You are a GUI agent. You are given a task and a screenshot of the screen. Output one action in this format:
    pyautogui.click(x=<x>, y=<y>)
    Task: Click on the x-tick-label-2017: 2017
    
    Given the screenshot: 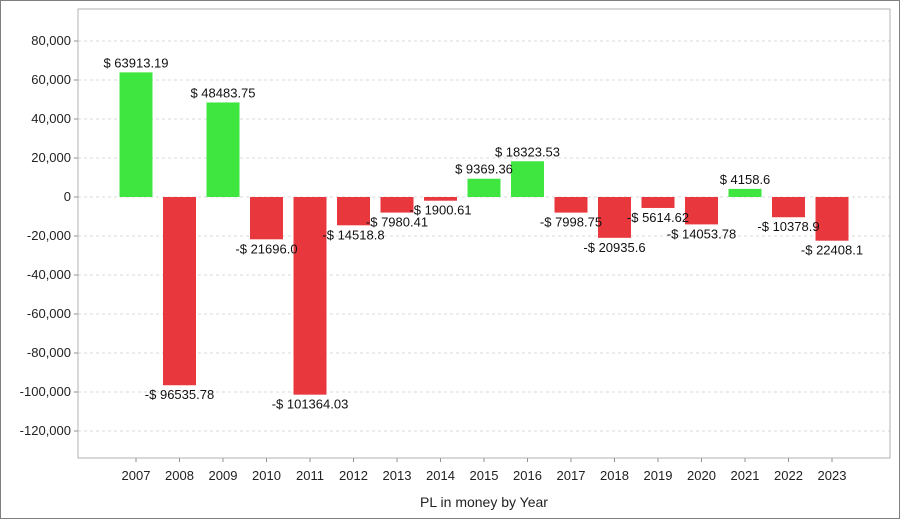 What is the action you would take?
    pyautogui.click(x=571, y=475)
    